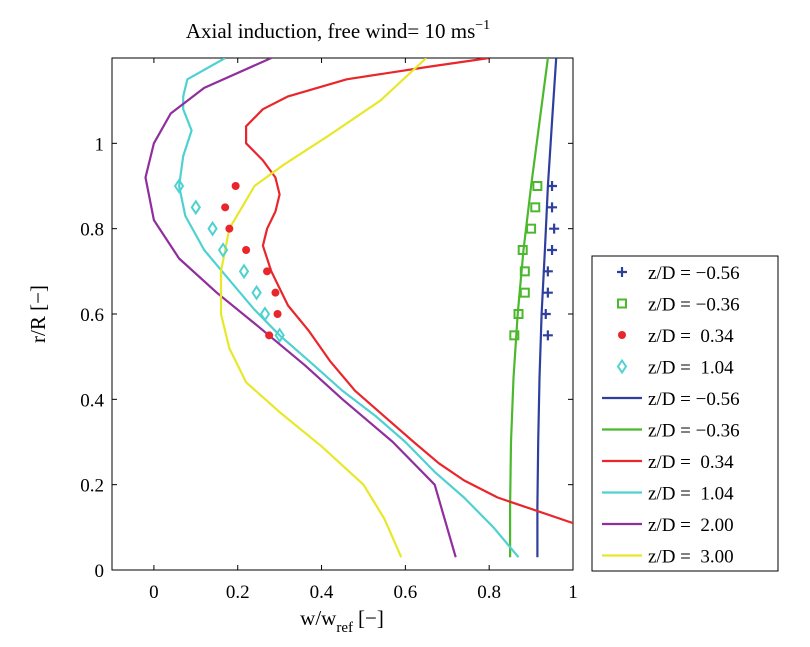  What do you see at coordinates (100, 571) in the screenshot?
I see `y-tick-label: 0` at bounding box center [100, 571].